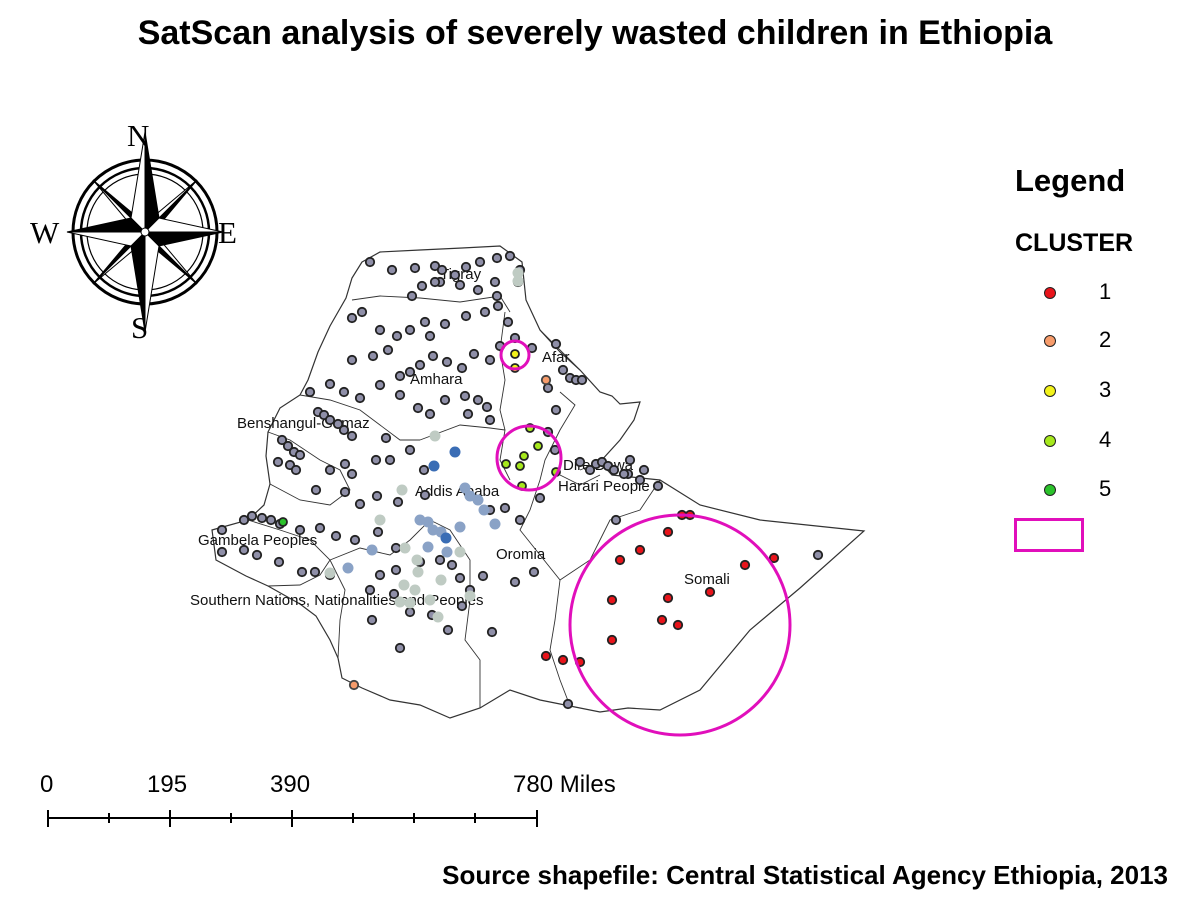 Image resolution: width=1200 pixels, height=915 pixels. Describe the element at coordinates (1100, 342) in the screenshot. I see `legend-item-2: 2` at that location.